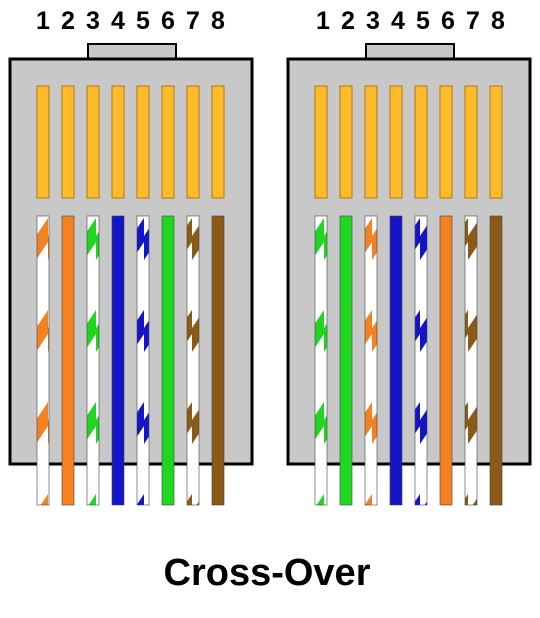 This screenshot has height=618, width=540. What do you see at coordinates (143, 21) in the screenshot?
I see `left-pin-number-5: 5` at bounding box center [143, 21].